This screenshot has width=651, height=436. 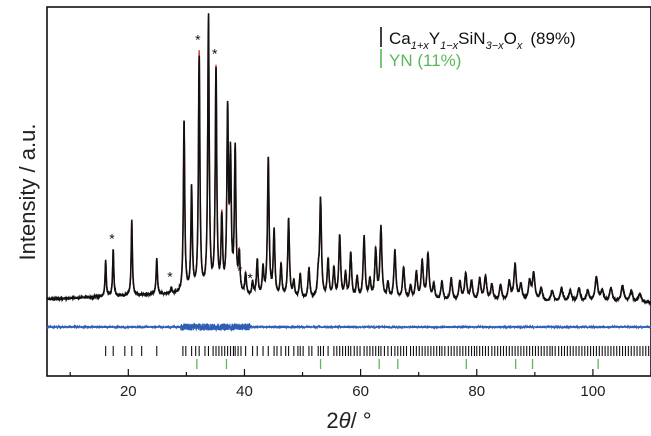 I want to click on difference-curve, so click(x=348, y=327).